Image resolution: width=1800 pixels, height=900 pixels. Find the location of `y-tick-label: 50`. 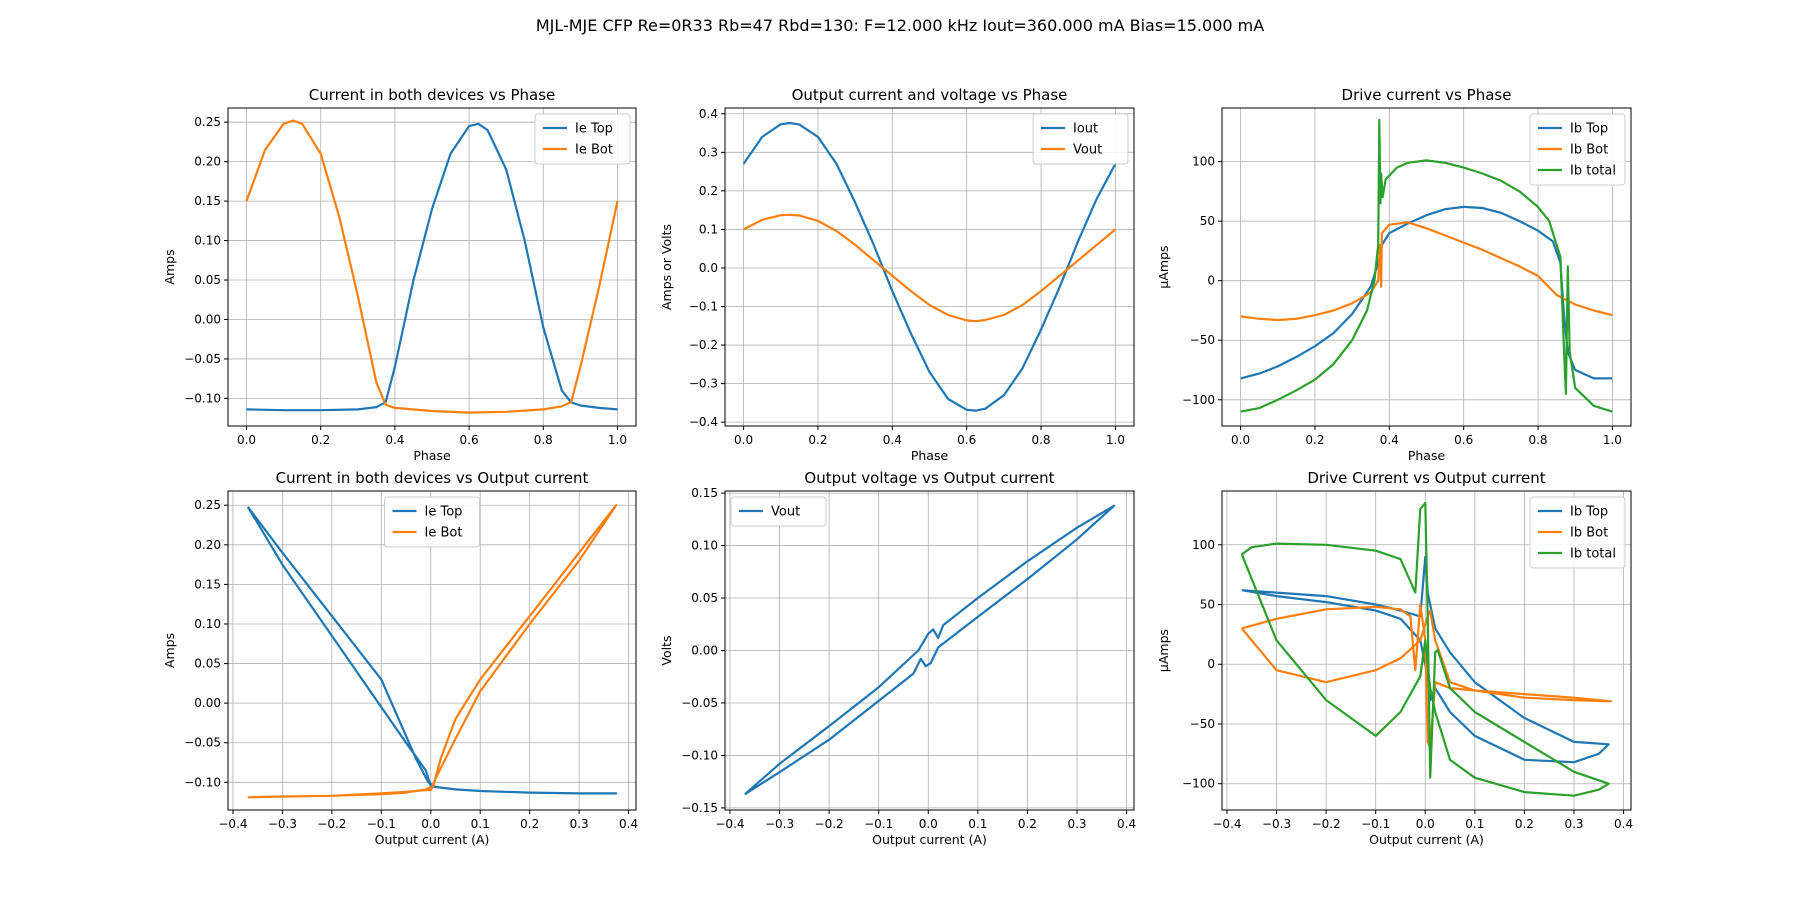

y-tick-label: 50 is located at coordinates (1207, 221).